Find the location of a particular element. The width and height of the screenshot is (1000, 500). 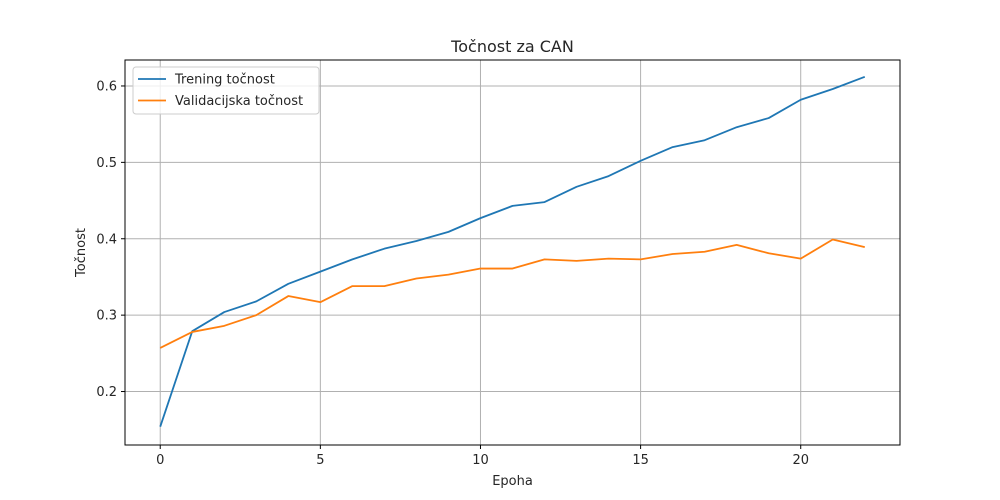

chart-title: Točnost za CAN is located at coordinates (512, 46).